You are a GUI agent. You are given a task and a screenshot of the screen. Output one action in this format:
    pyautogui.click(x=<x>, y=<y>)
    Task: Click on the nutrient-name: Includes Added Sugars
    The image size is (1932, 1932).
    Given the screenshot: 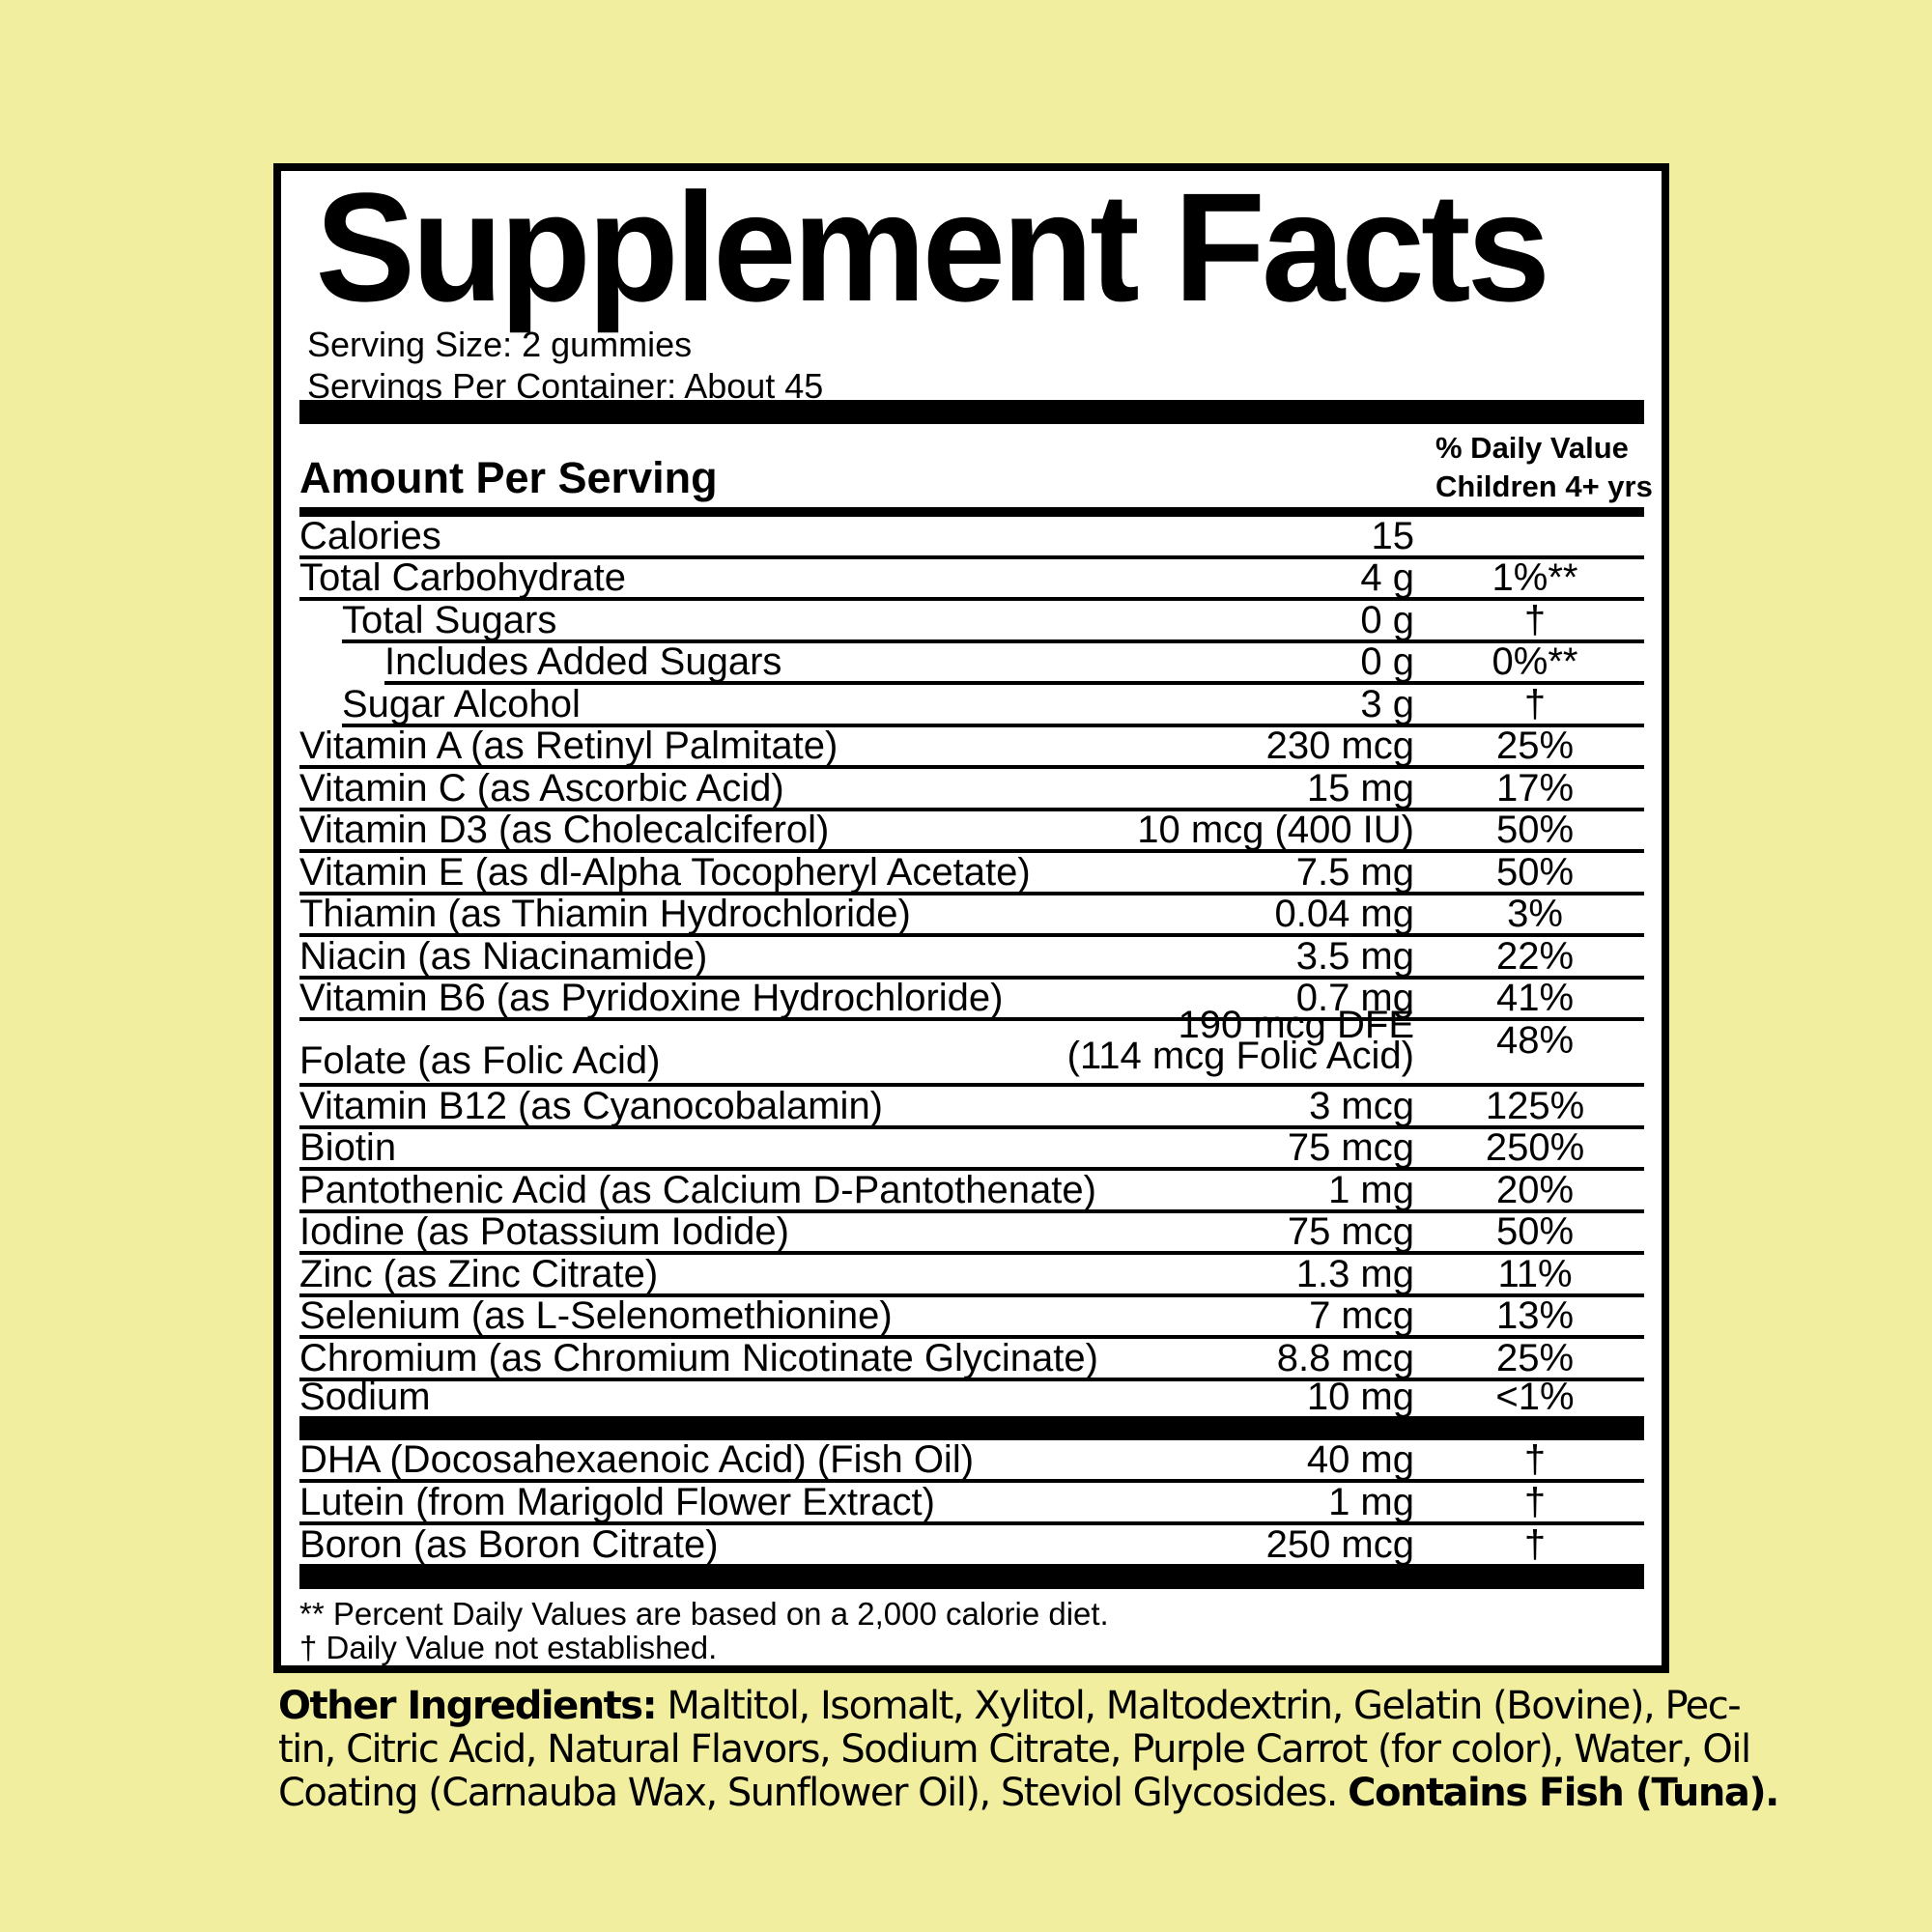 What is the action you would take?
    pyautogui.click(x=583, y=661)
    